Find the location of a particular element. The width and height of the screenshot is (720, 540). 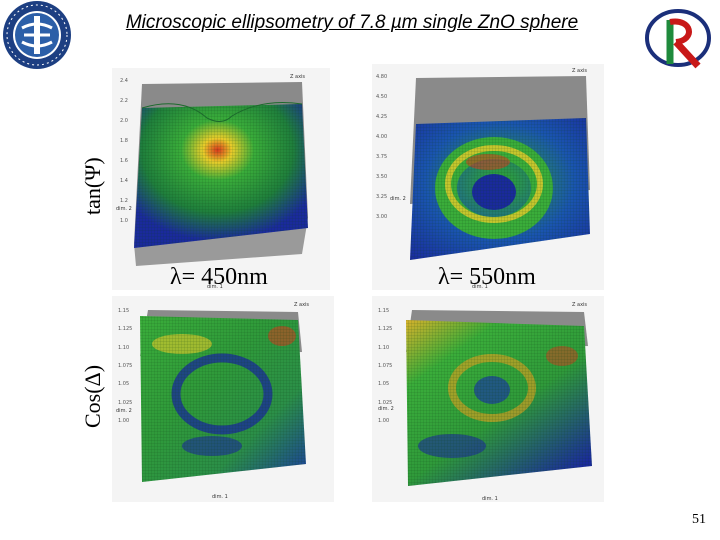

surface-plot-top-right: Z axis dim. 2 dim. 1 is located at coordinates (488, 177).